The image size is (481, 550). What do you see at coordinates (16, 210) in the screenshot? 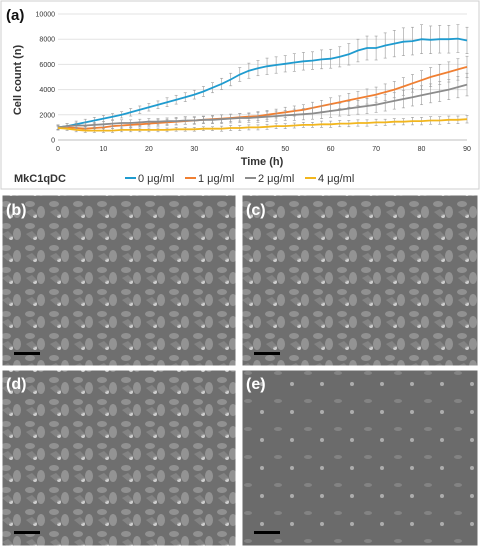
I see `panel-label-b: (b)` at bounding box center [16, 210].